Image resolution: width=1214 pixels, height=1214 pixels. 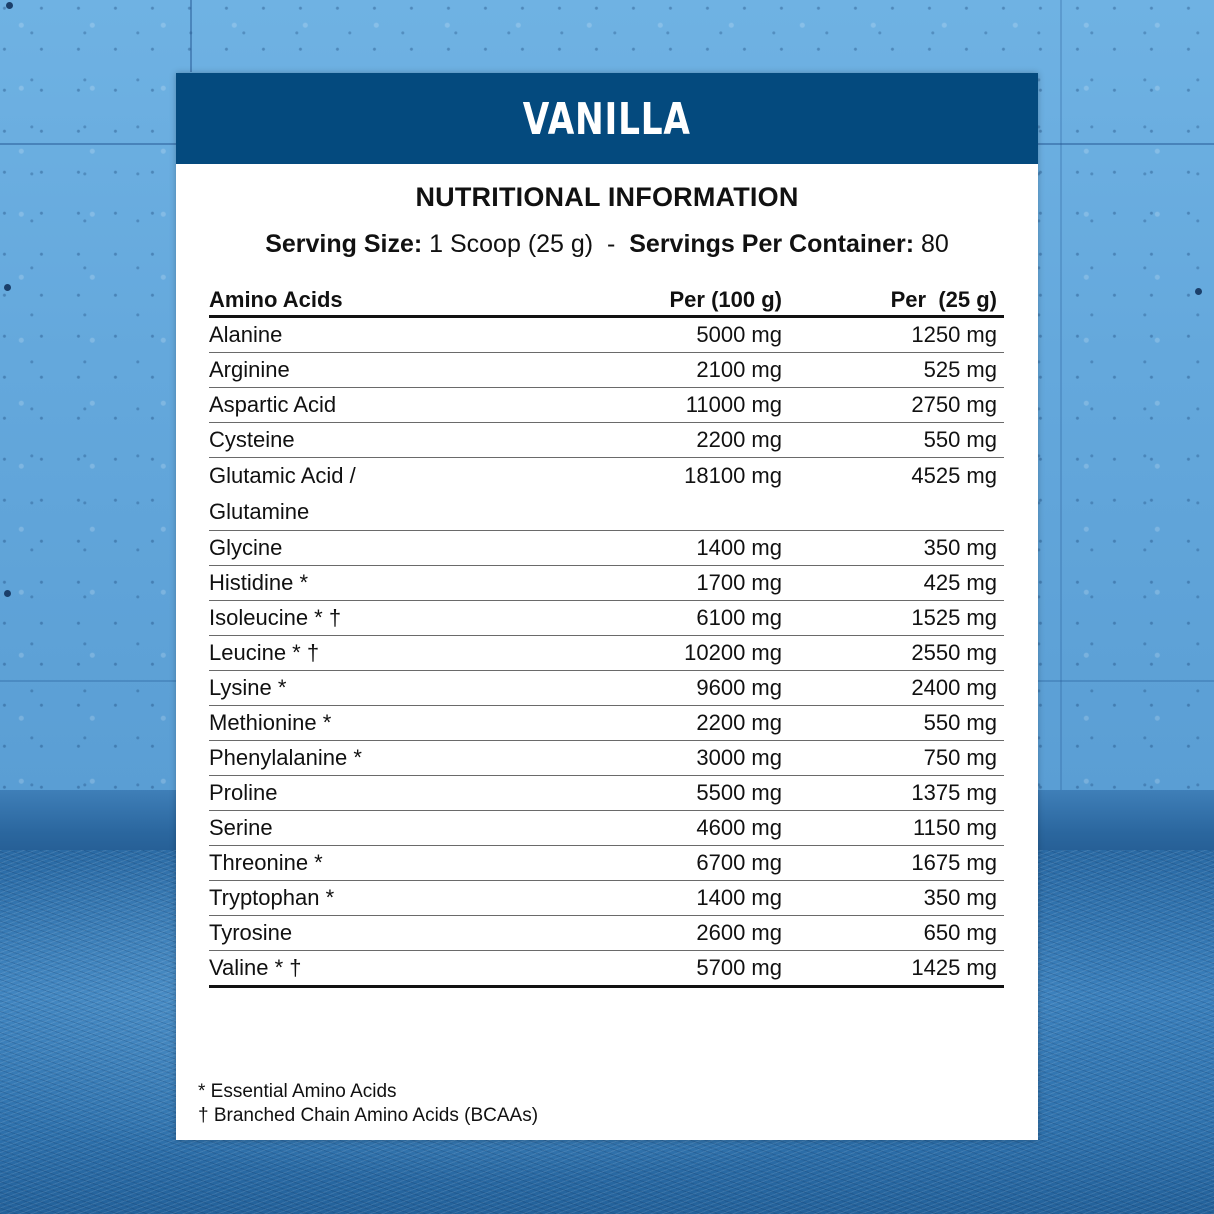 I want to click on table-row: Serine 4600 mg 1150 mg, so click(x=606, y=828).